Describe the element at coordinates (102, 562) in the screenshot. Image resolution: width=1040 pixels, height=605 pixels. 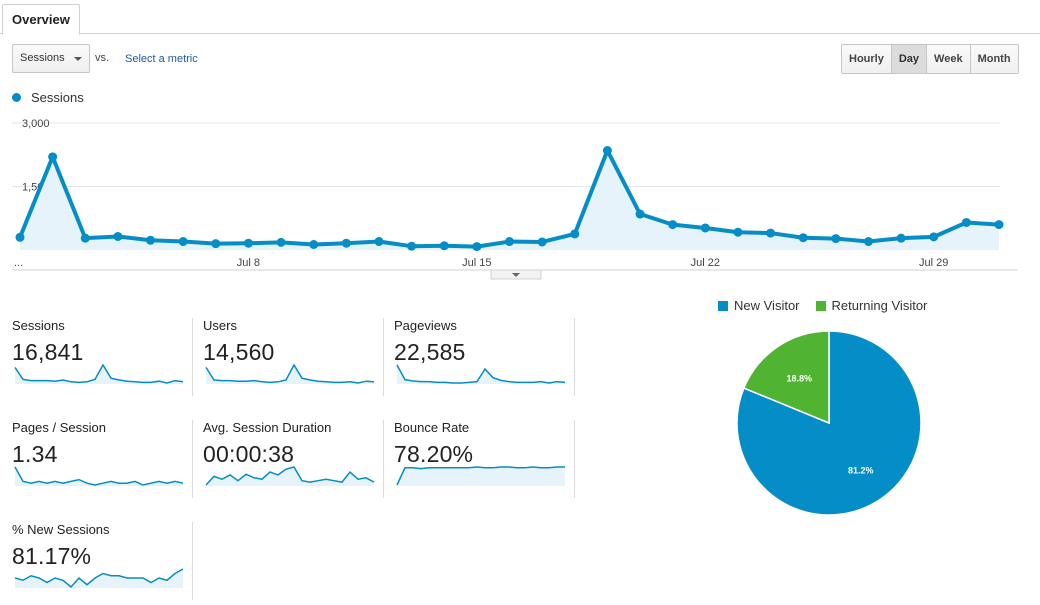
I see `tile-percent-new-sessions: % New Sessions 81.17%` at that location.